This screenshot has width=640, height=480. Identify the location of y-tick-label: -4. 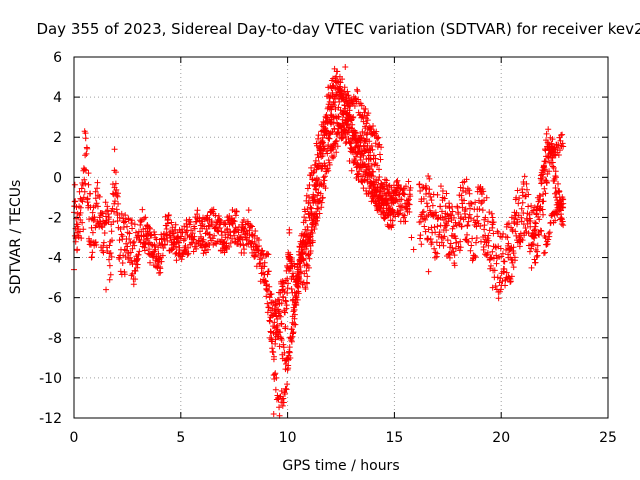
(55, 259).